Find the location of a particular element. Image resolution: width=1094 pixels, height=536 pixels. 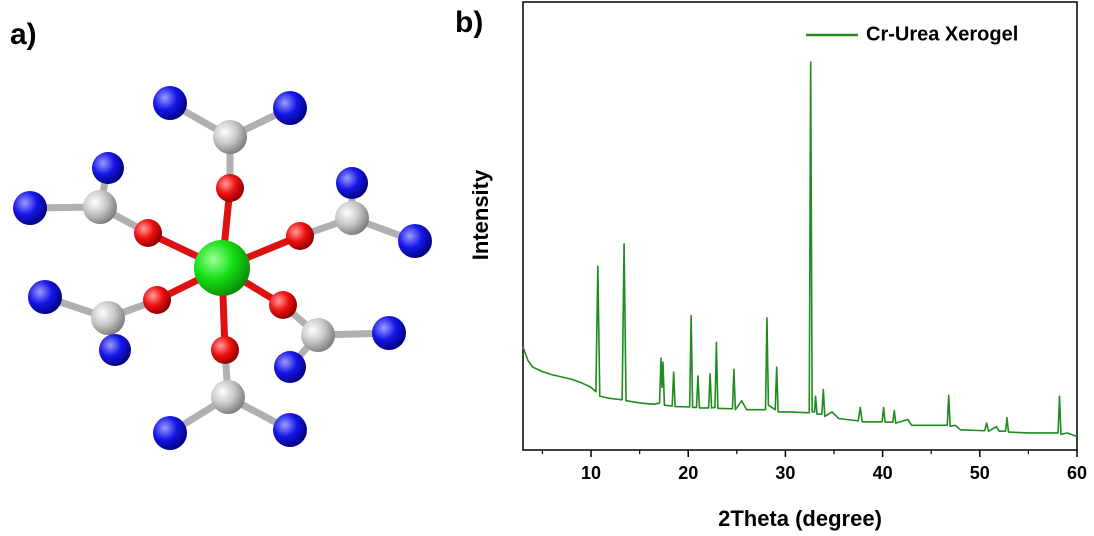

y-axis-label: Intensity is located at coordinates (480, 214).